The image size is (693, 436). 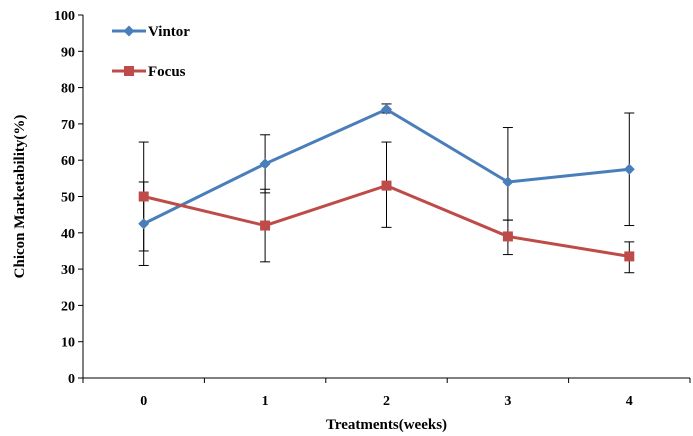 What do you see at coordinates (386, 425) in the screenshot?
I see `x-axis-title: Treatments(weeks)` at bounding box center [386, 425].